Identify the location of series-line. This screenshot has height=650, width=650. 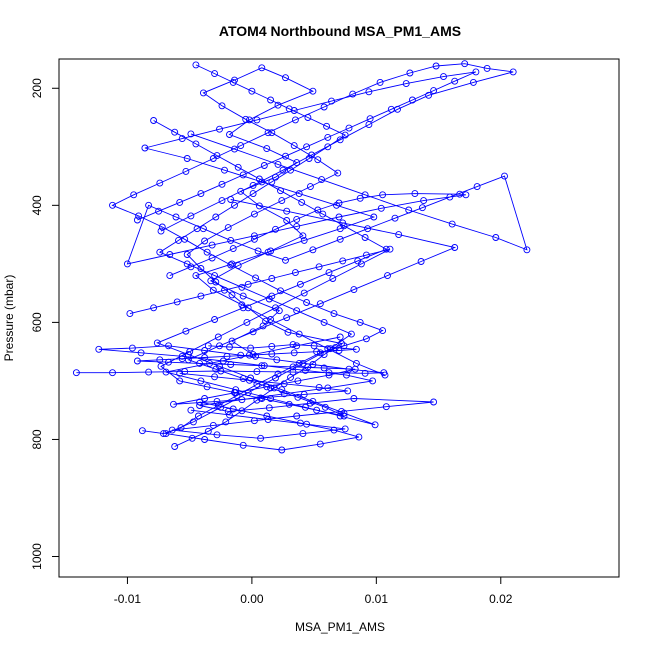
(327, 205).